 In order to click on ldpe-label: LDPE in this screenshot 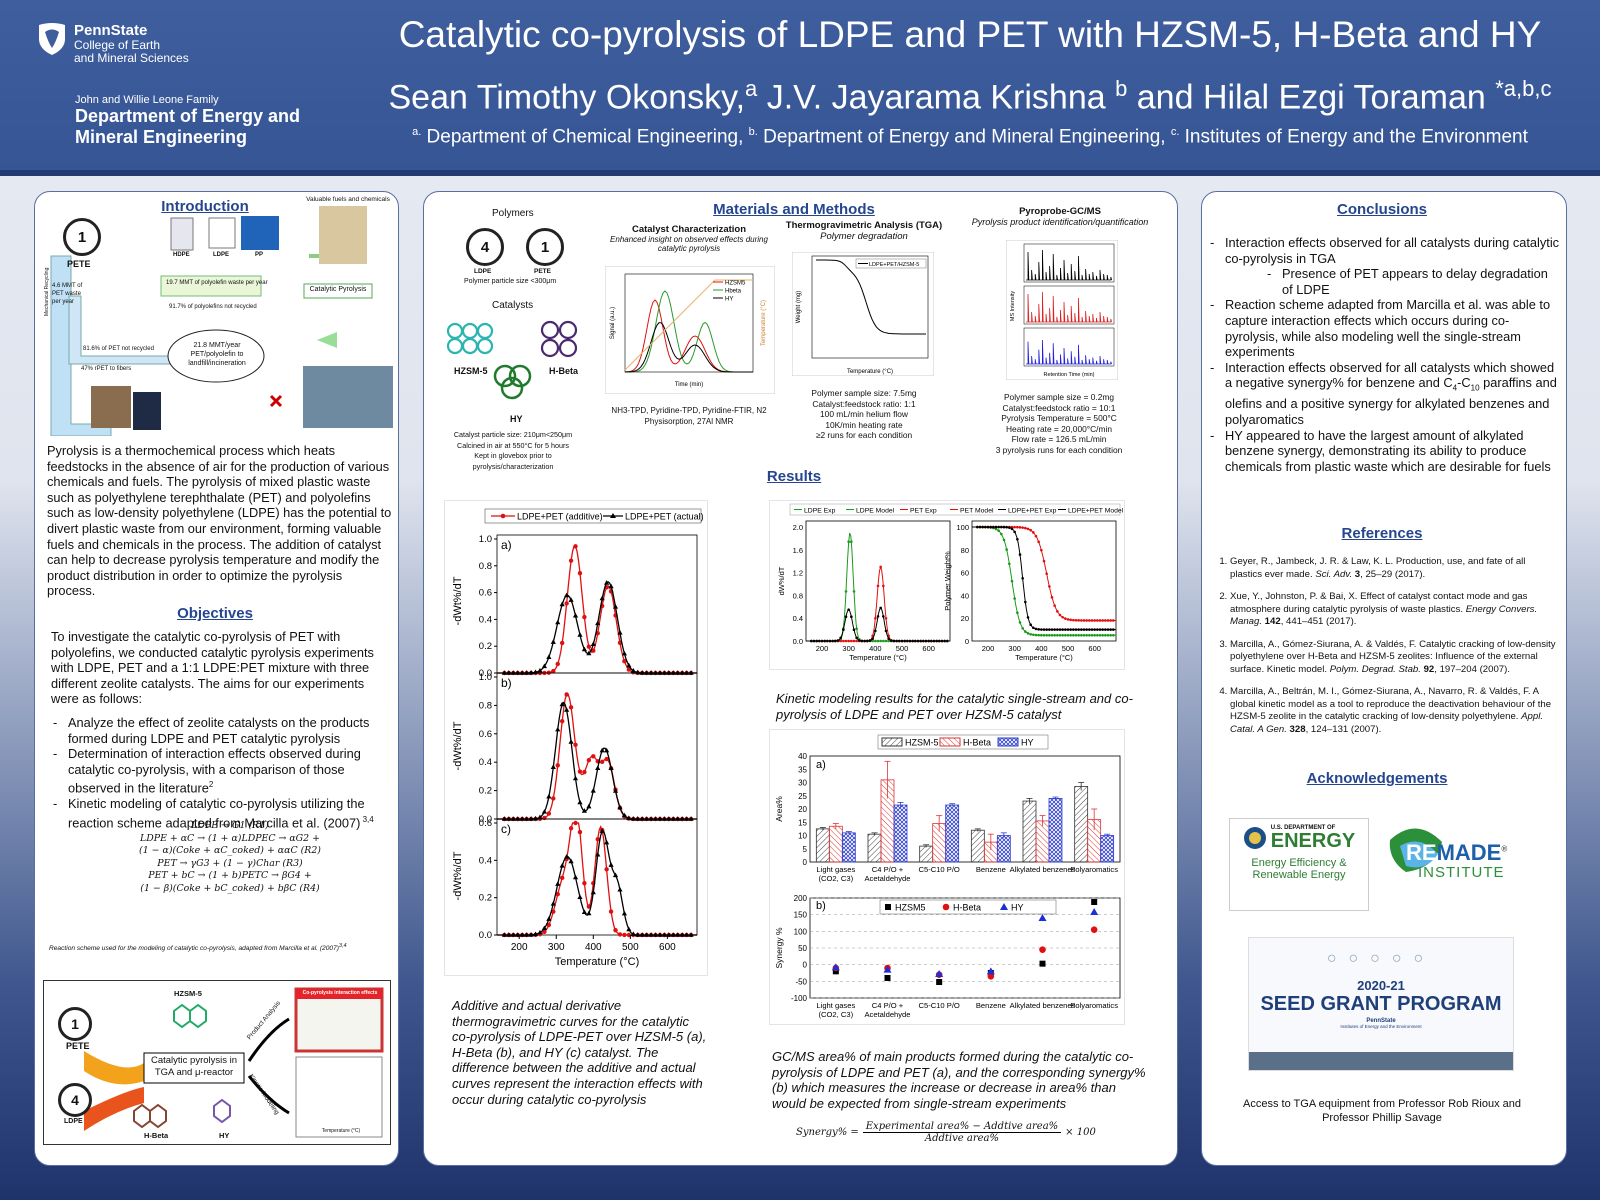, I will do `click(483, 271)`.